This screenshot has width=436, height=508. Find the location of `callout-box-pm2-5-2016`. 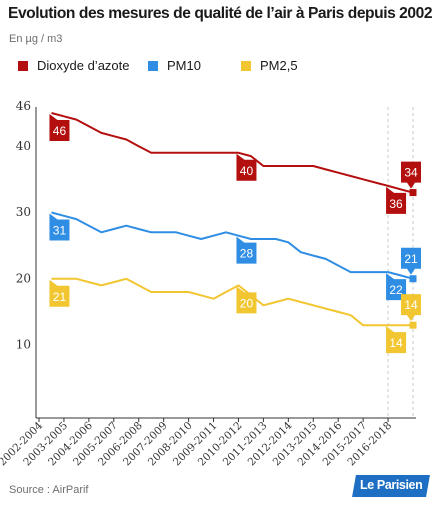

callout-box-pm2-5-2016 is located at coordinates (396, 340).